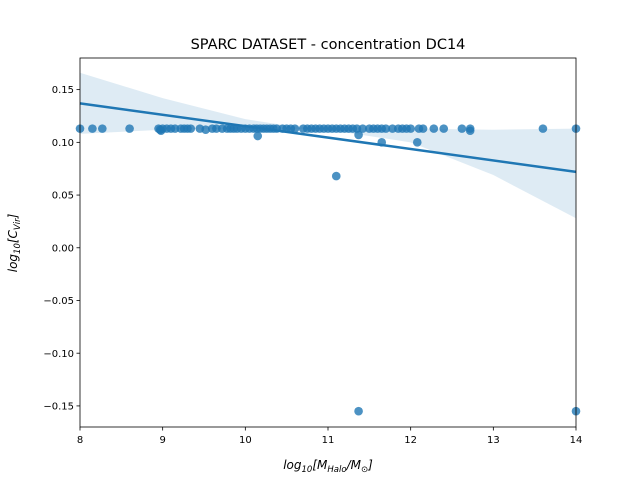 Image resolution: width=640 pixels, height=480 pixels. Describe the element at coordinates (58, 354) in the screenshot. I see `y-tick-label: −0.10` at that location.